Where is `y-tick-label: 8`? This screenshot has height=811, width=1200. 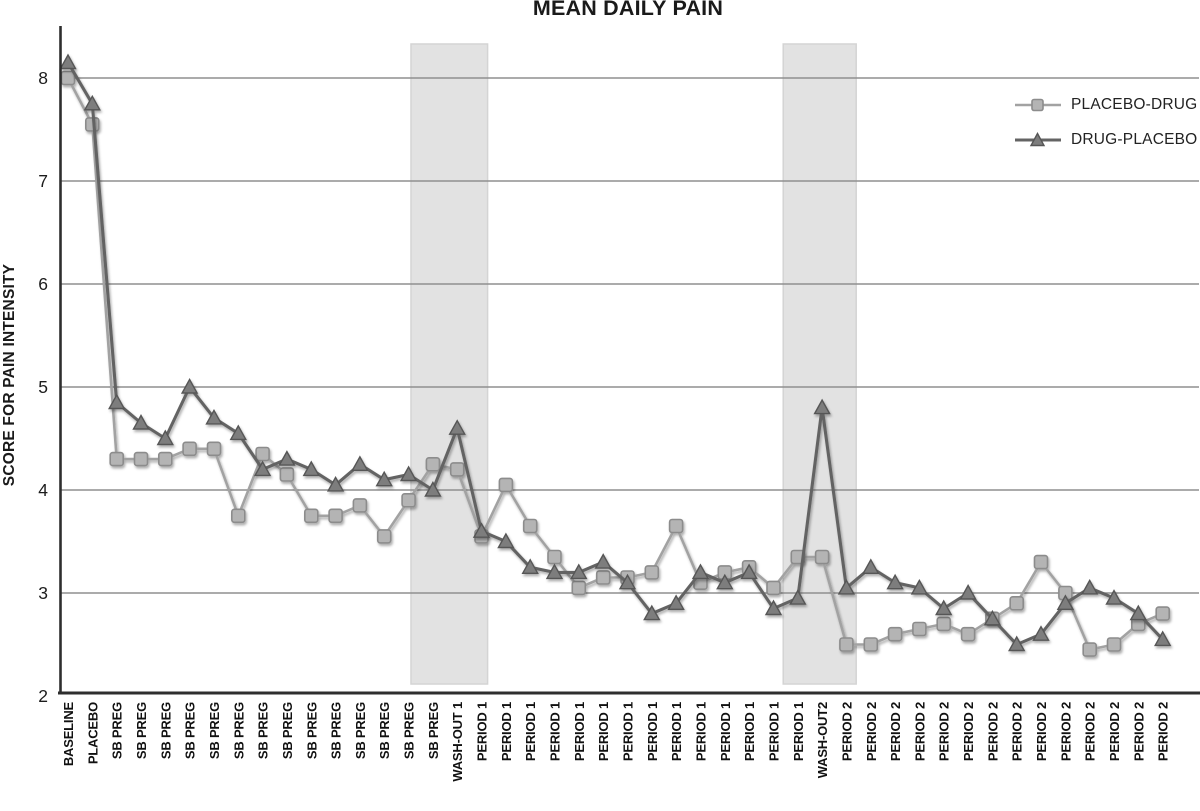
y-tick-label: 8 is located at coordinates (43, 78).